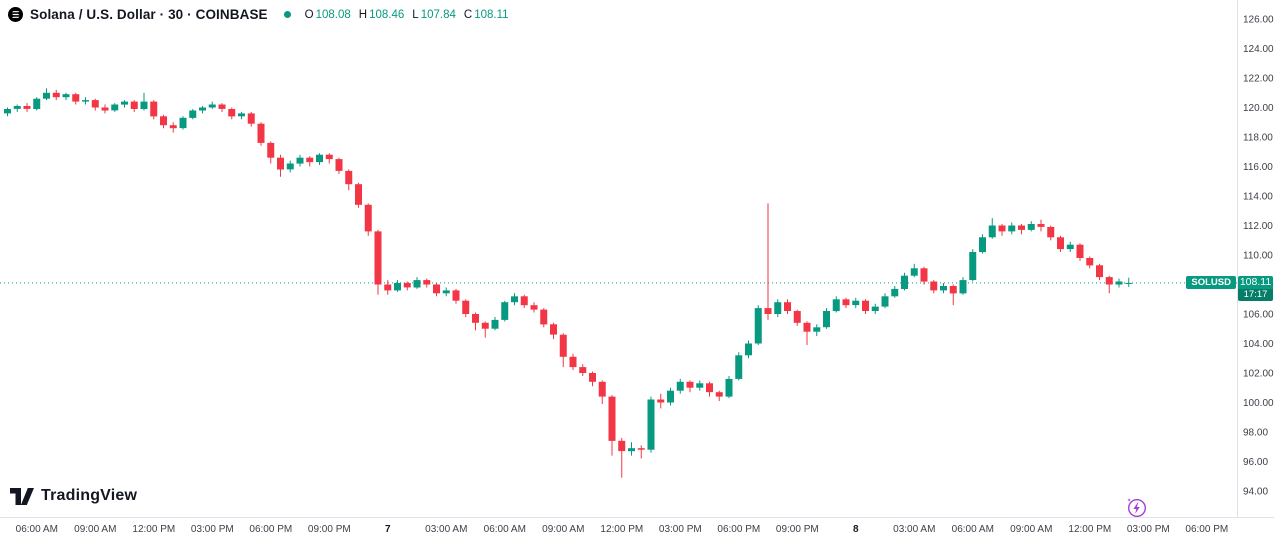  Describe the element at coordinates (1258, 108) in the screenshot. I see `svg-text: 120.00` at that location.